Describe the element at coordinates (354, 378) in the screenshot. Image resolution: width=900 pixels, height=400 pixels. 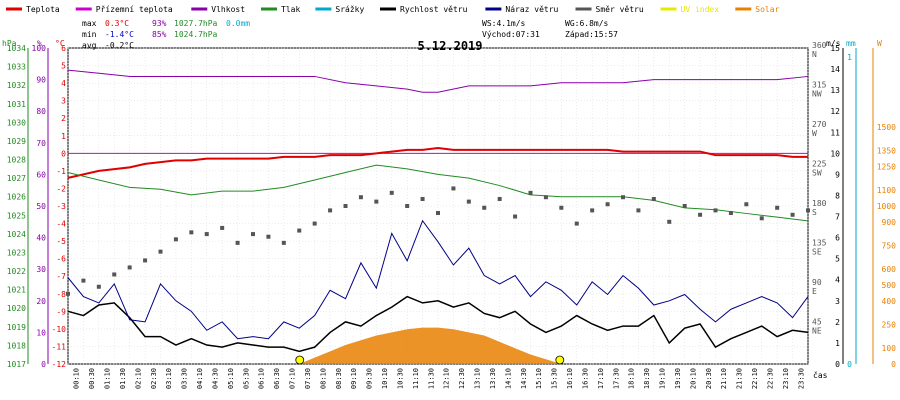
I see `x-tick-label: 09:10` at that location.